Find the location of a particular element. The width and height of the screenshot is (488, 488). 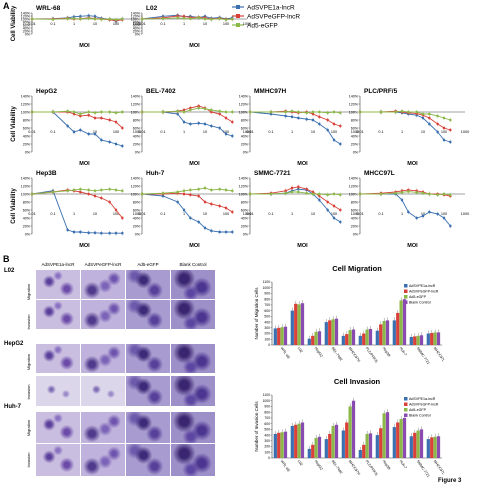

y-axis-label: Number of Invasion Cells is located at coordinates (256, 426).